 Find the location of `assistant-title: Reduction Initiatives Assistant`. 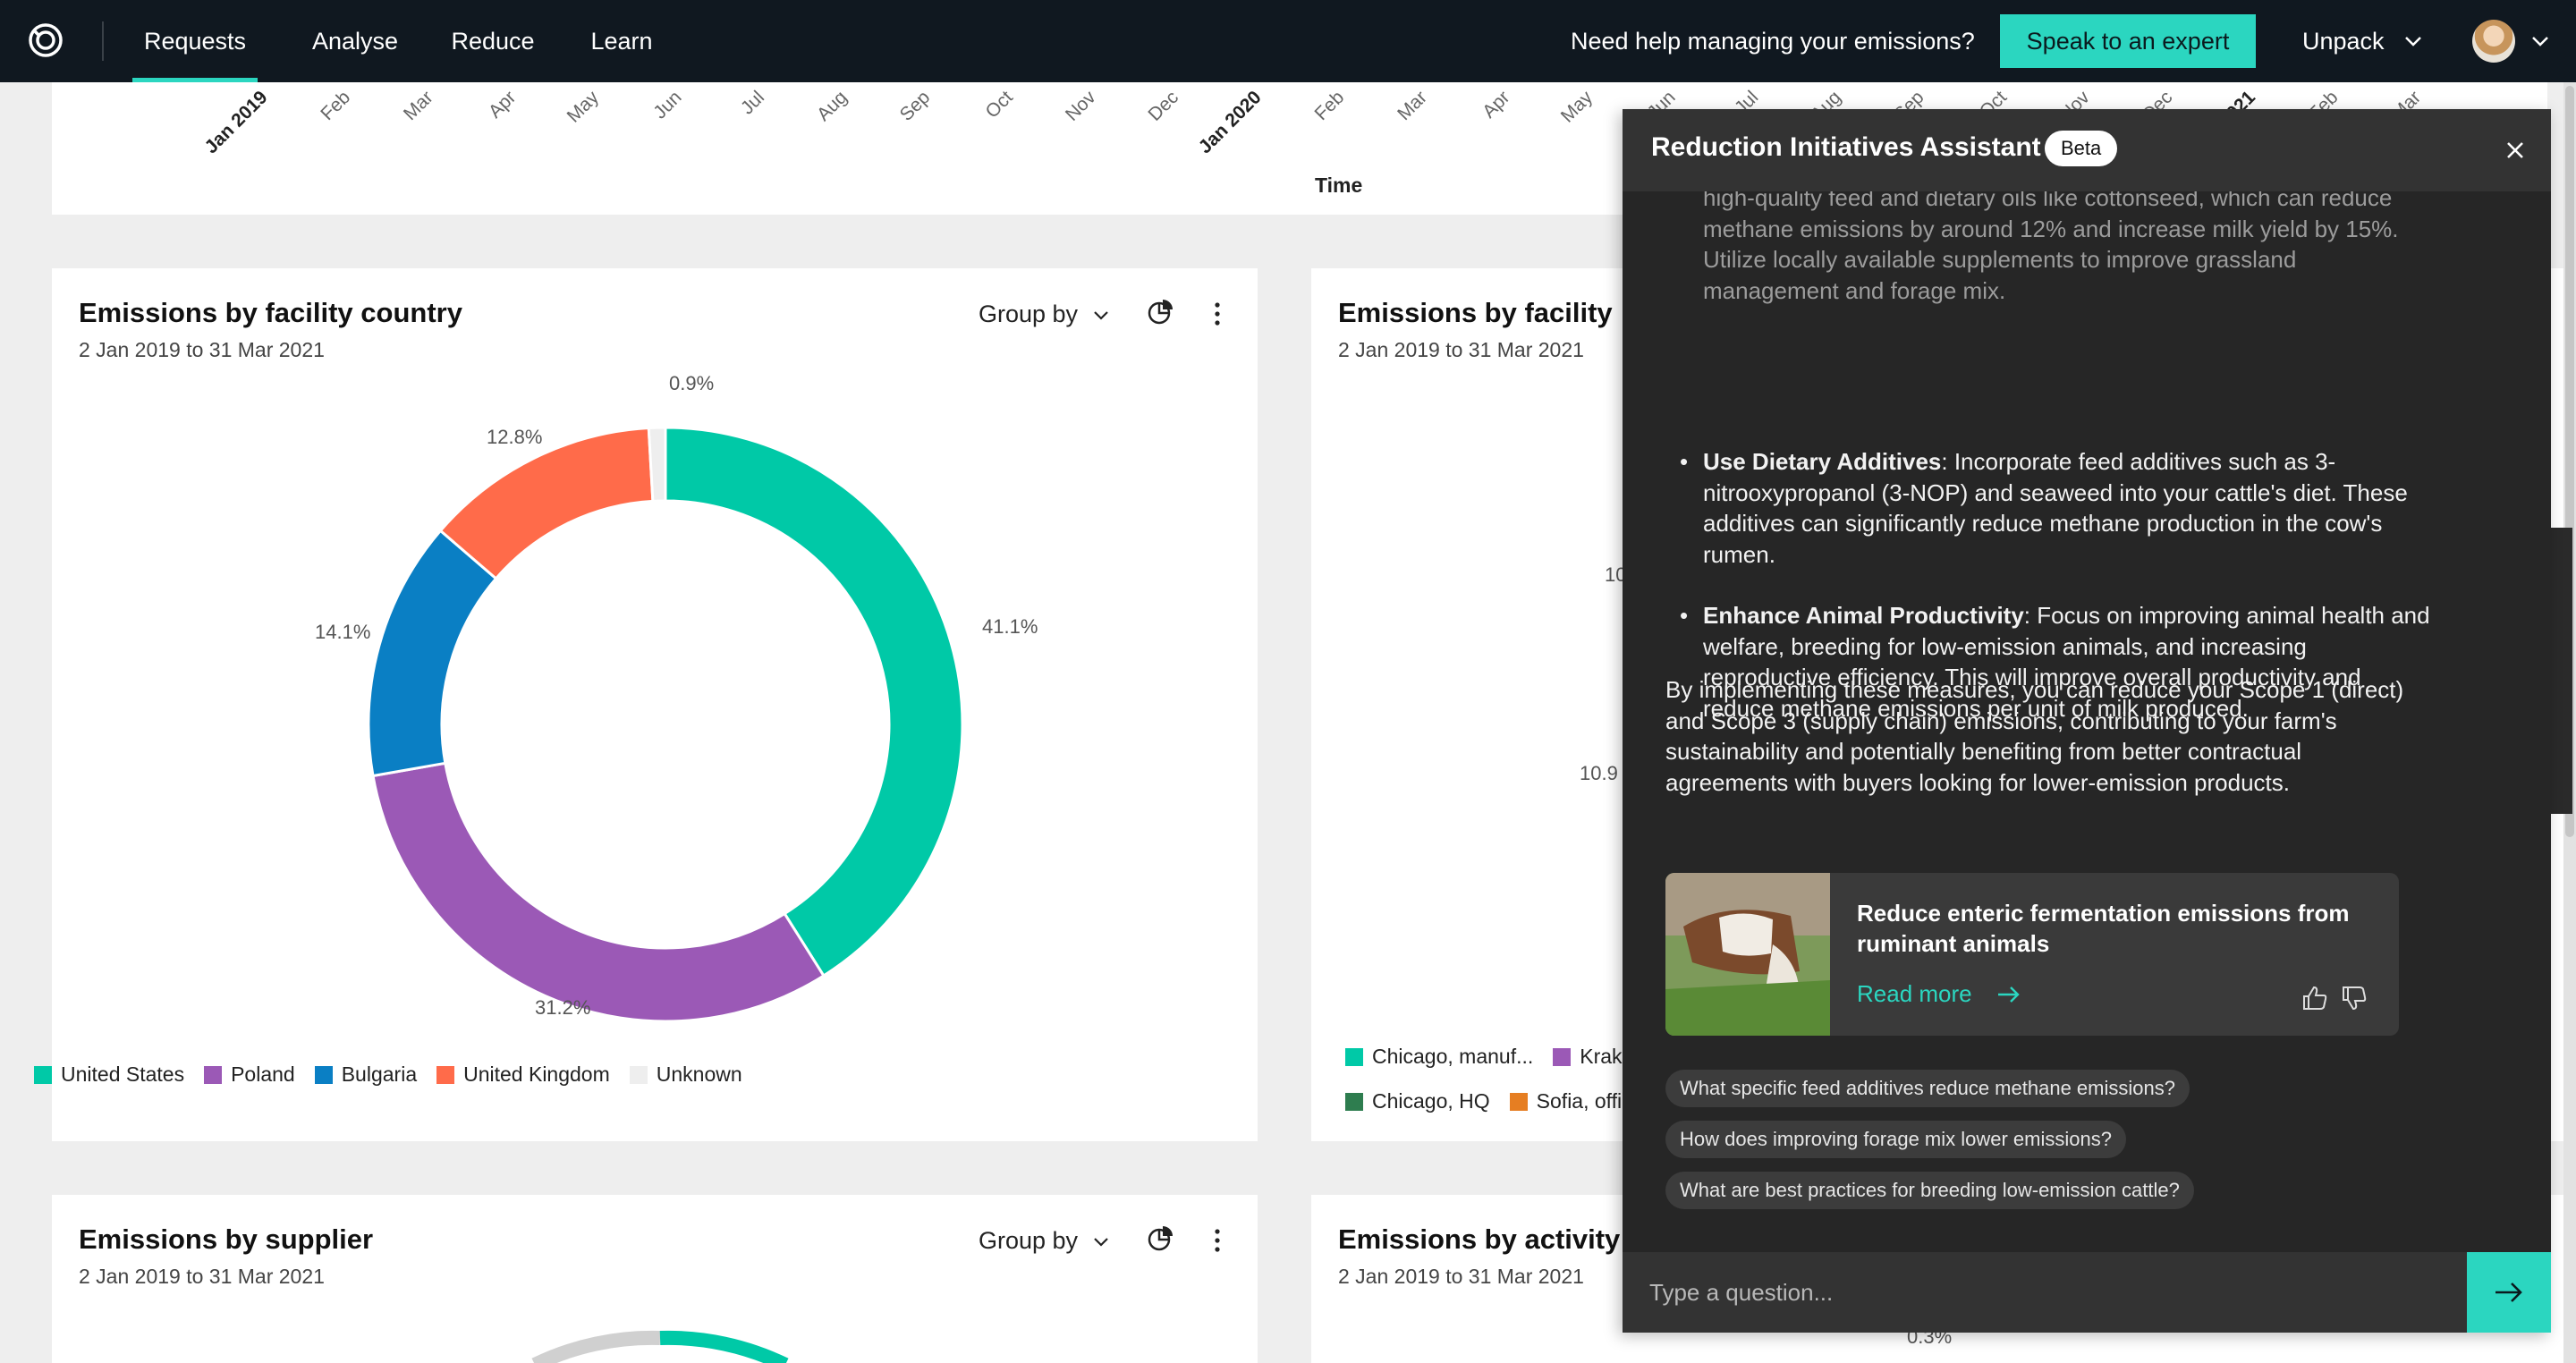

assistant-title: Reduction Initiatives Assistant is located at coordinates (1846, 147).